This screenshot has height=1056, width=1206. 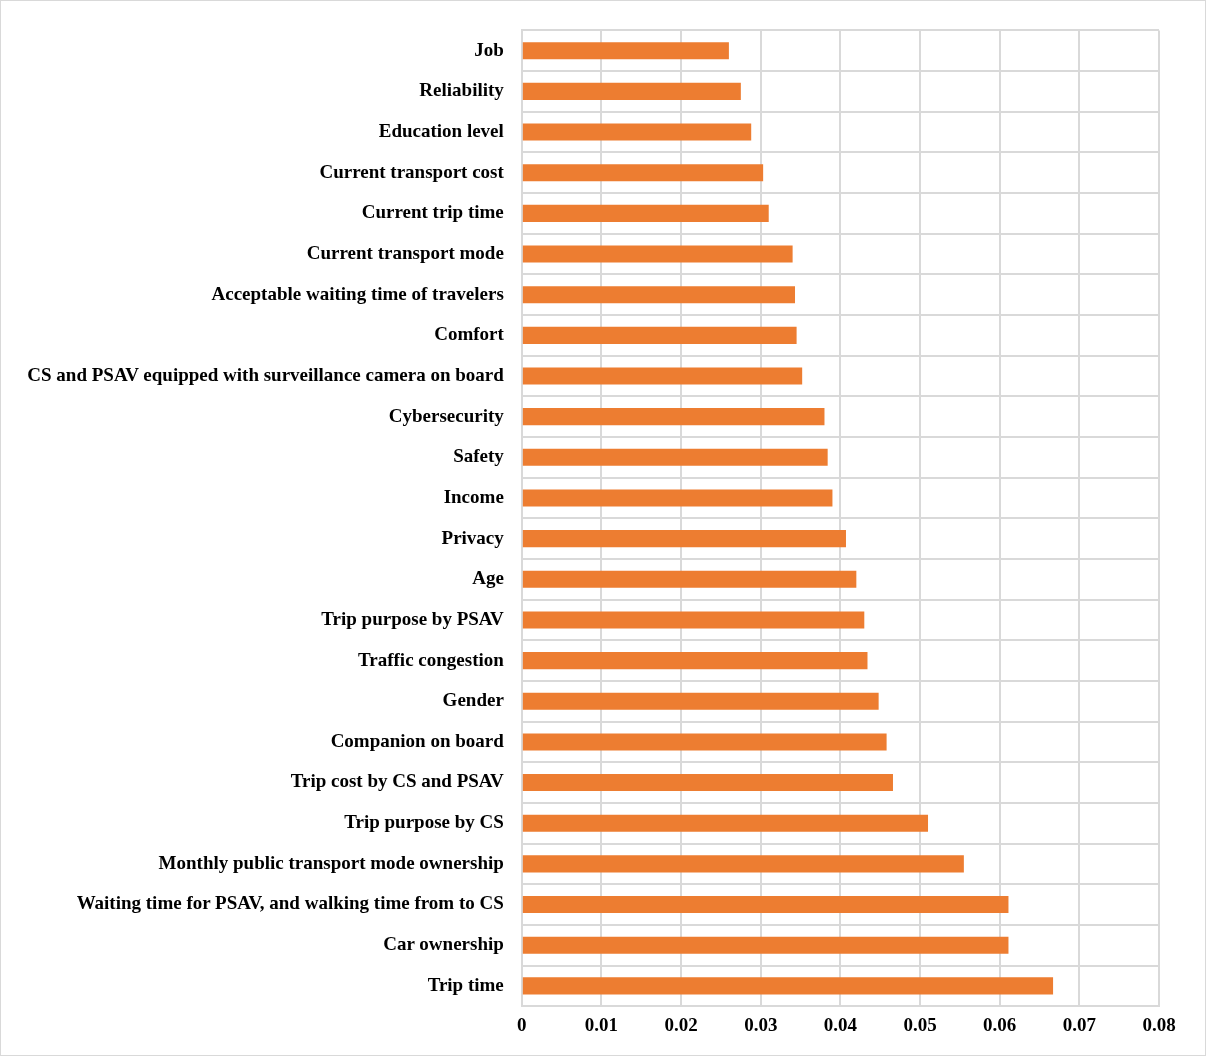 I want to click on y-tick-label: Job, so click(x=489, y=49).